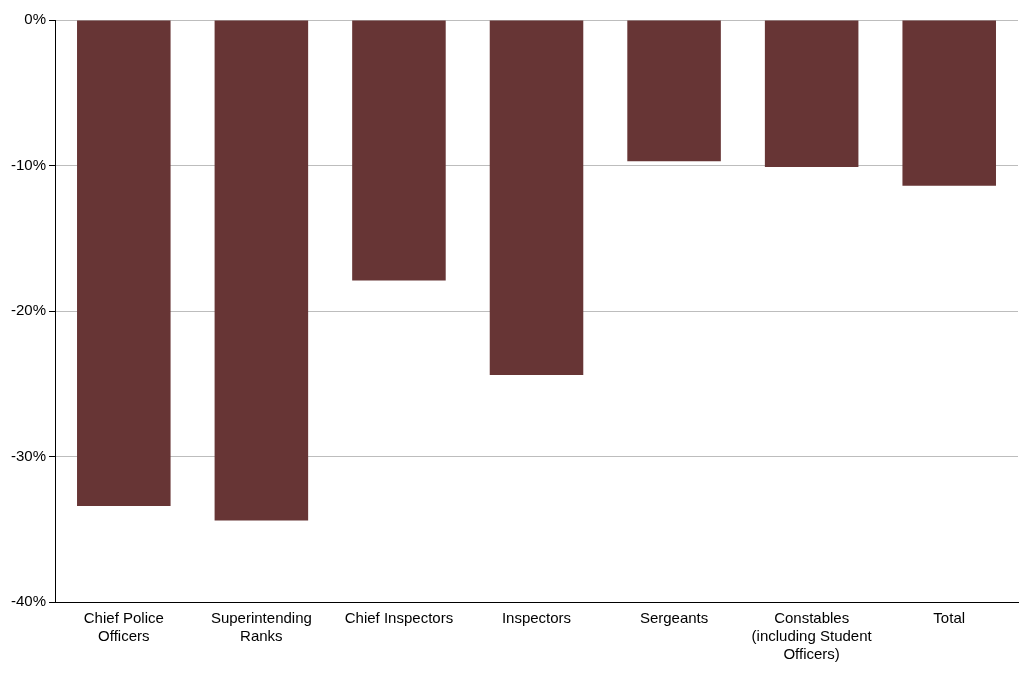 This screenshot has height=680, width=1030. Describe the element at coordinates (536, 618) in the screenshot. I see `x-tick-label: Inspectors` at that location.